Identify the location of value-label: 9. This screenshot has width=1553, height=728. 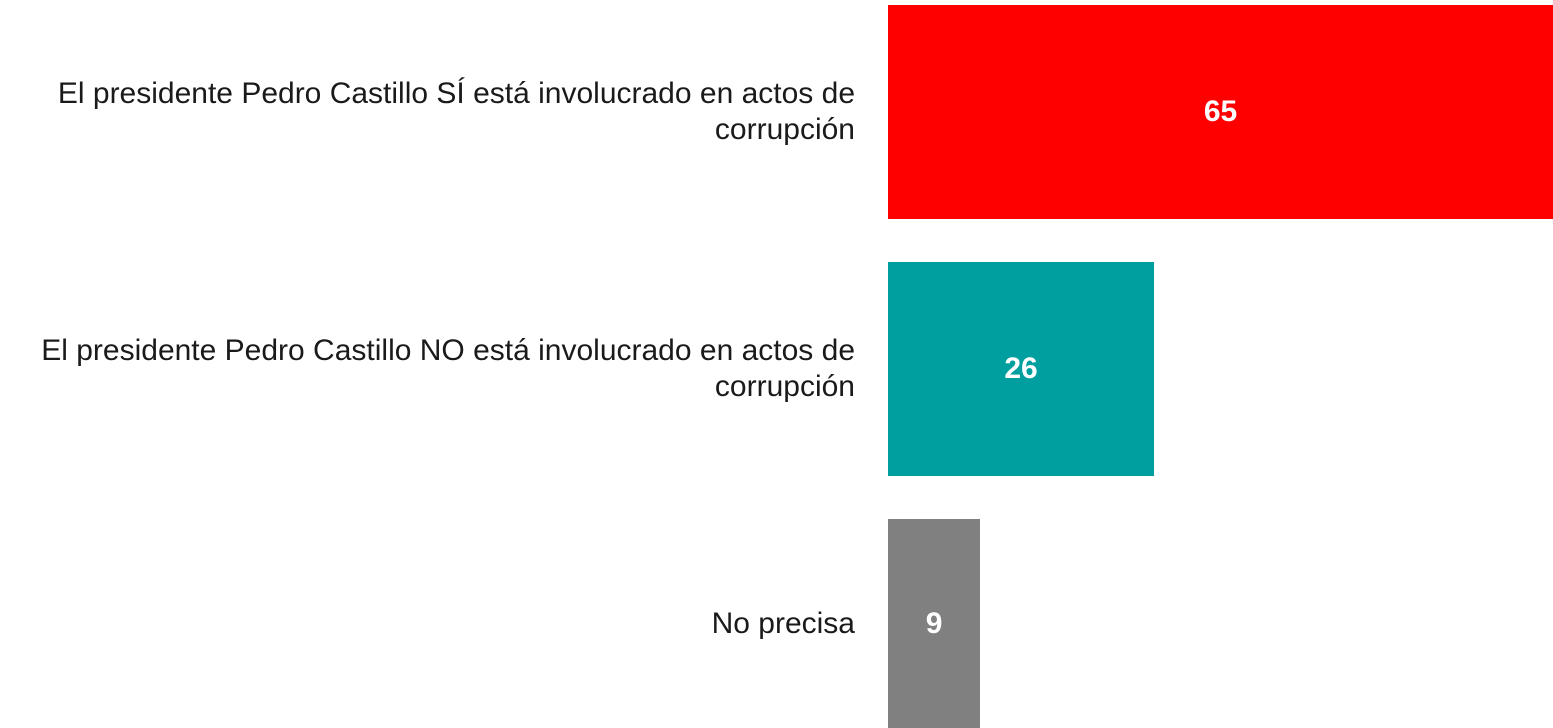
(934, 623).